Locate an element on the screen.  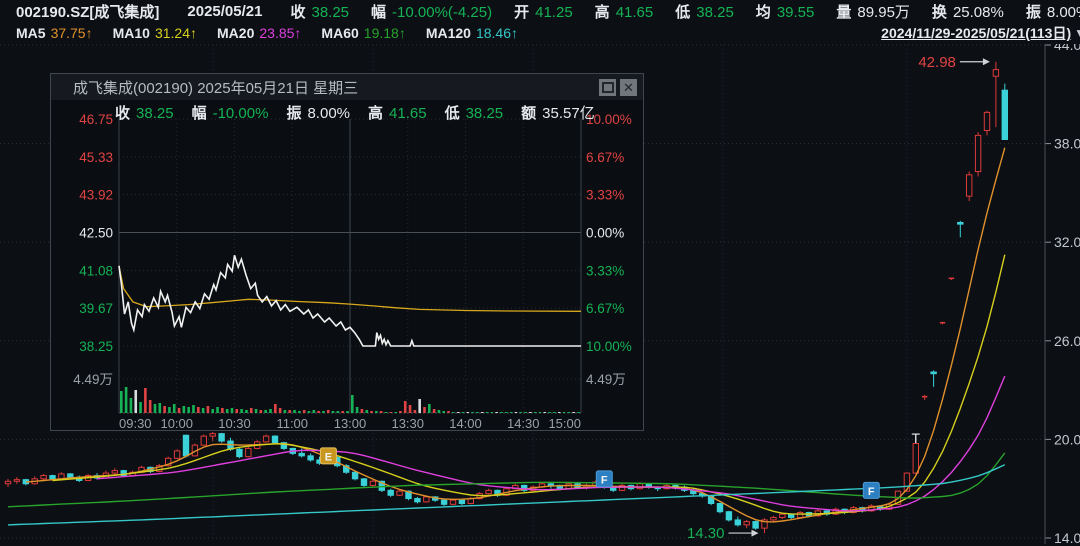
svg-text: 14.30 is located at coordinates (706, 533).